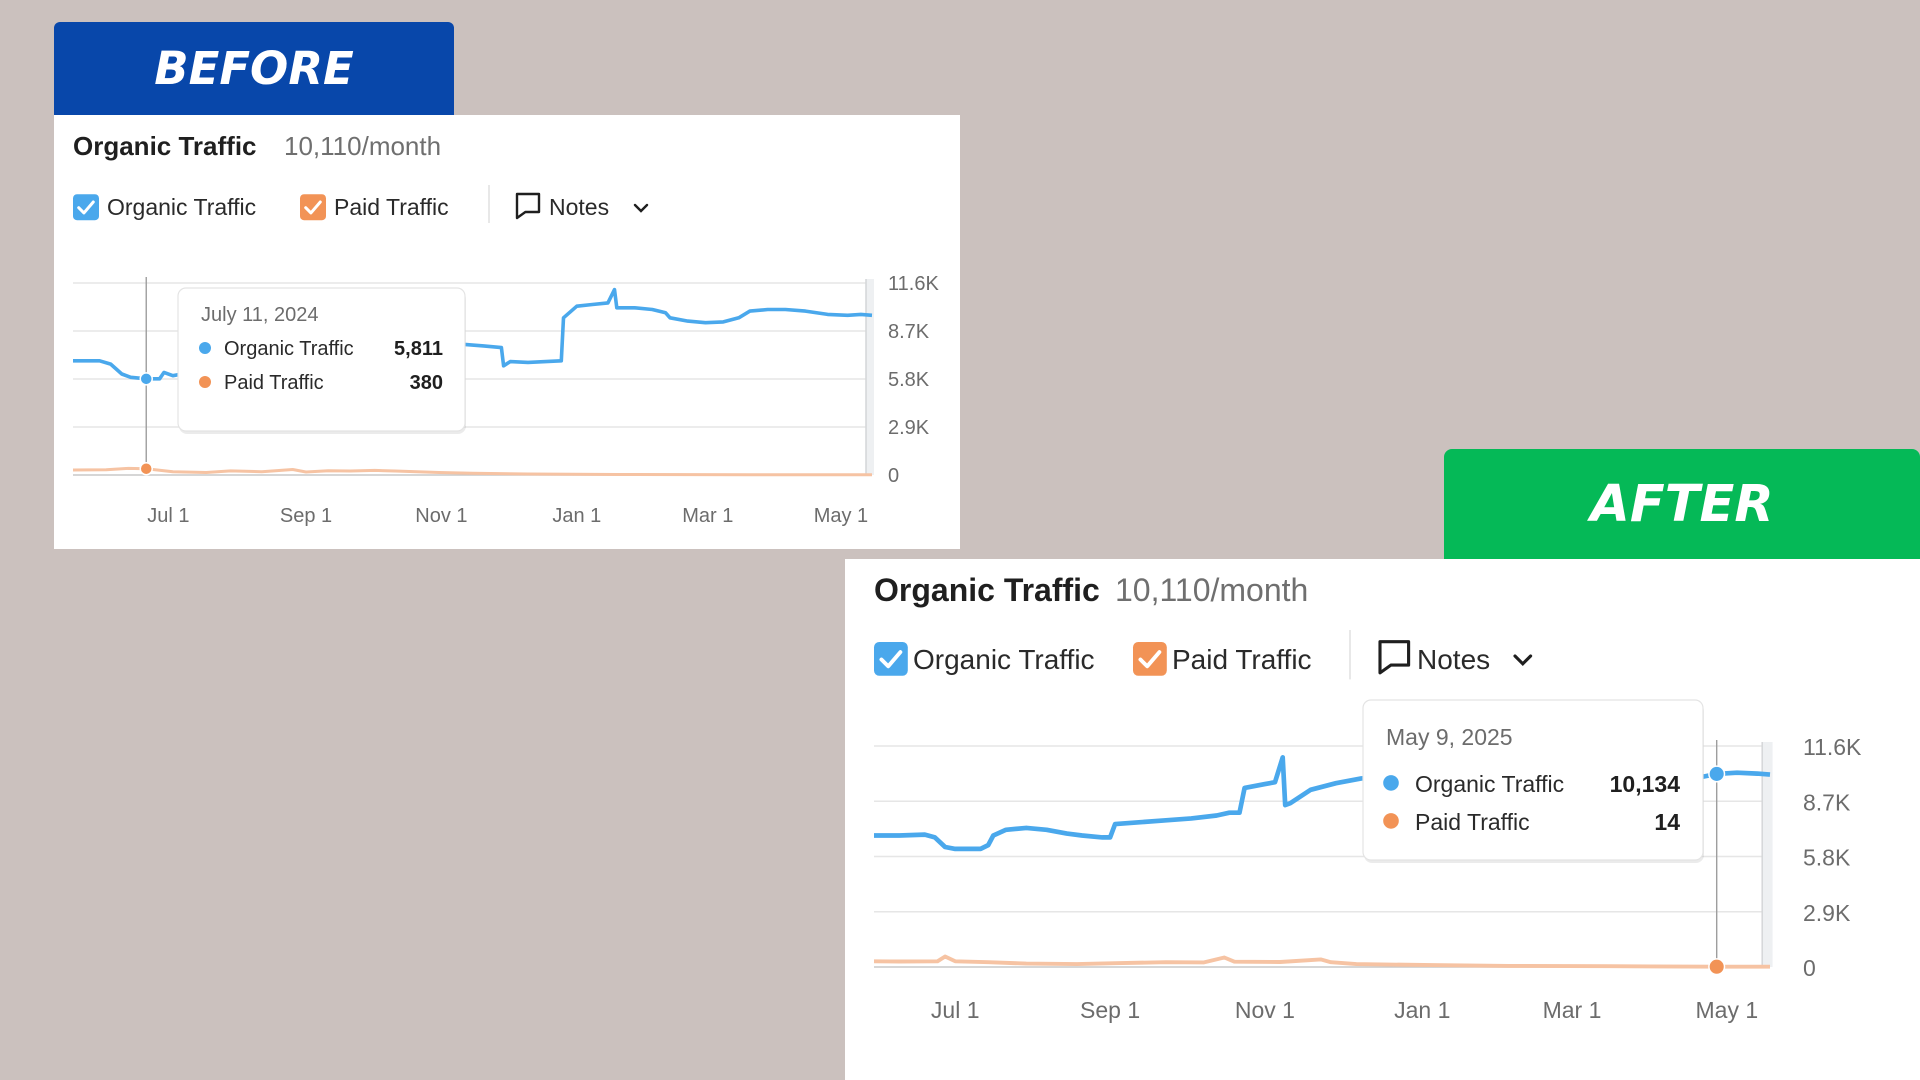  What do you see at coordinates (418, 349) in the screenshot?
I see `tooltip-value: 5,811` at bounding box center [418, 349].